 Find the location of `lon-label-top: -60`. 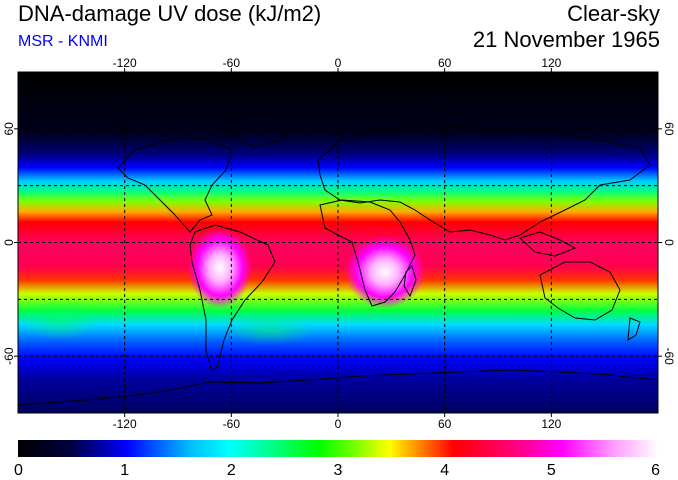

lon-label-top: -60 is located at coordinates (232, 63).